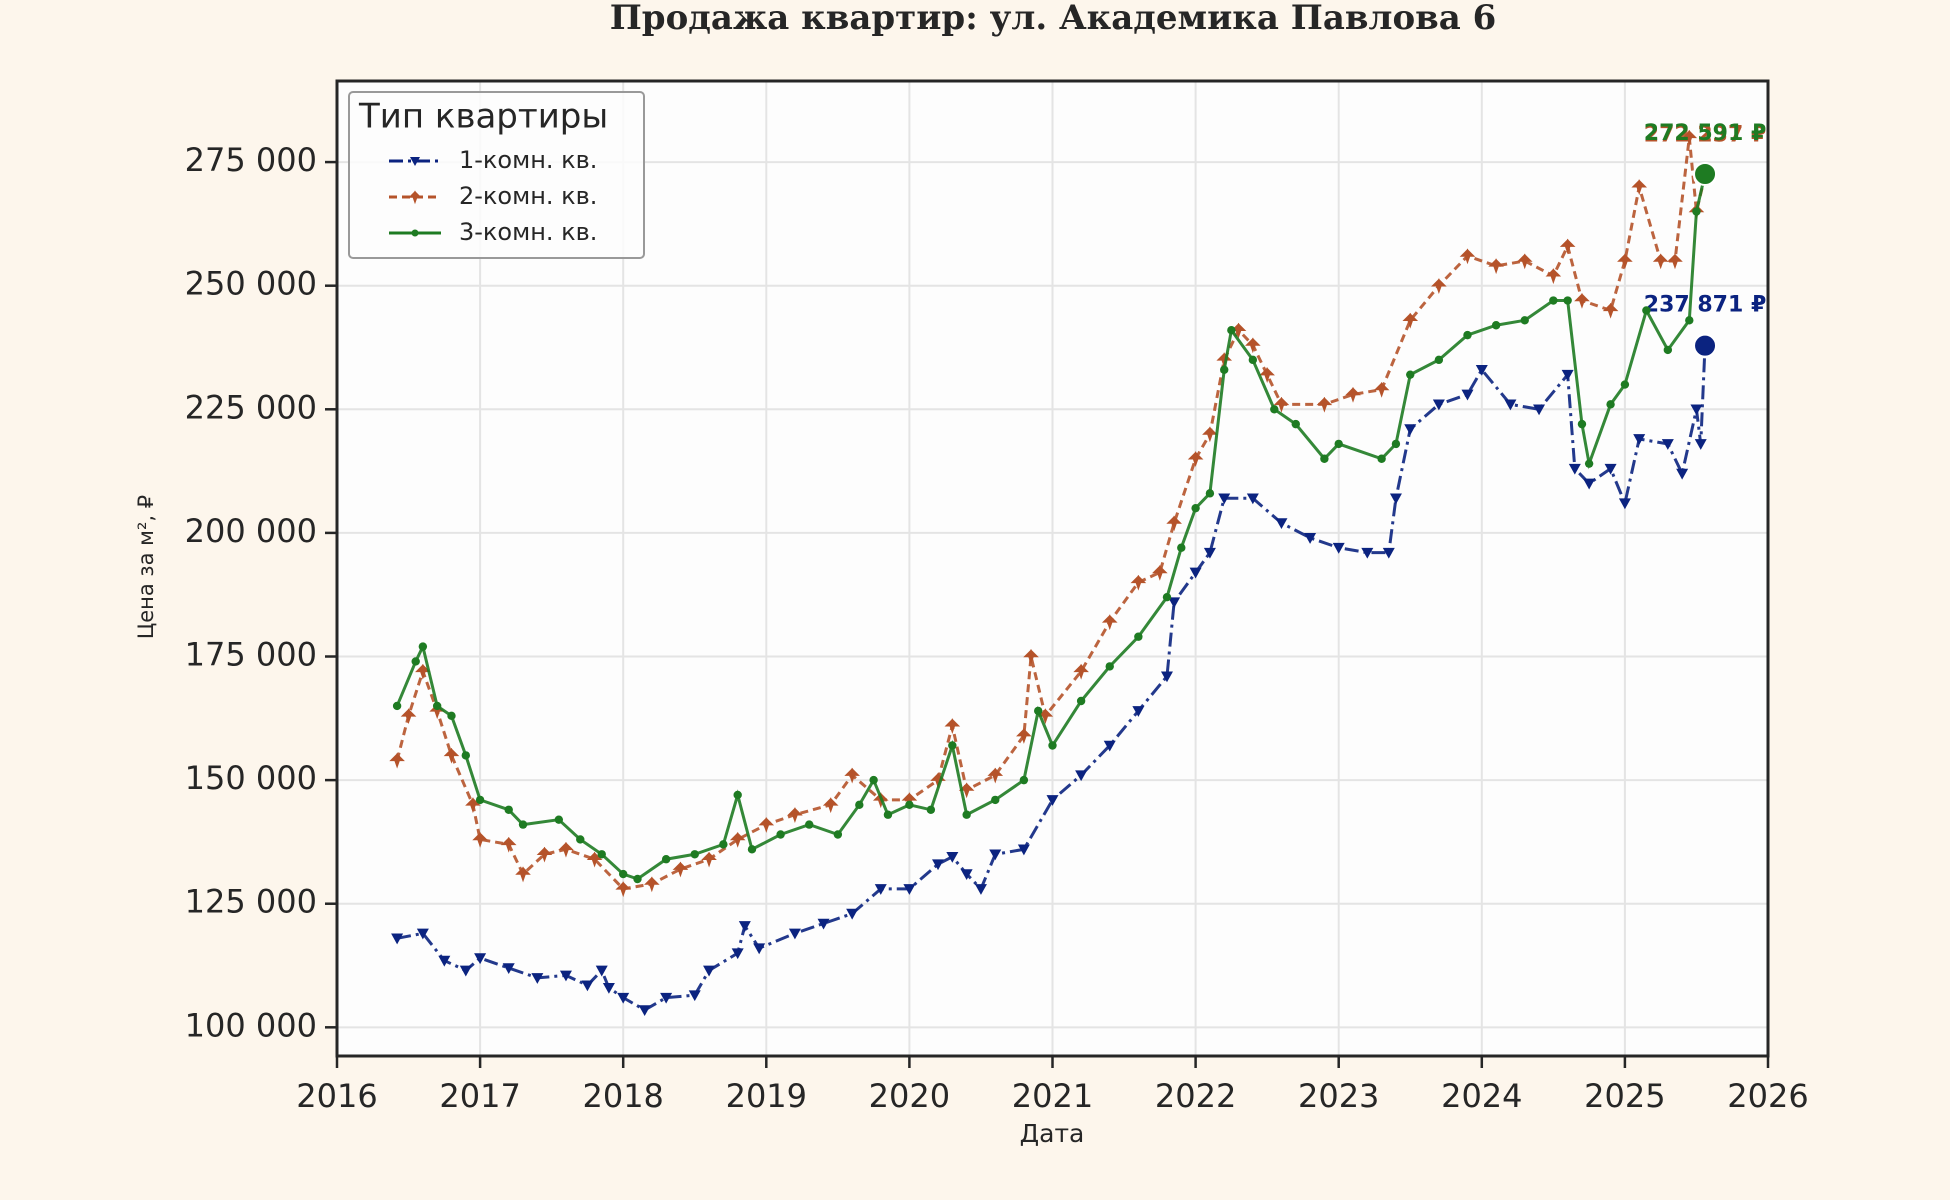 This screenshot has height=1200, width=1950. I want to click on legend-frame, so click(496, 175).